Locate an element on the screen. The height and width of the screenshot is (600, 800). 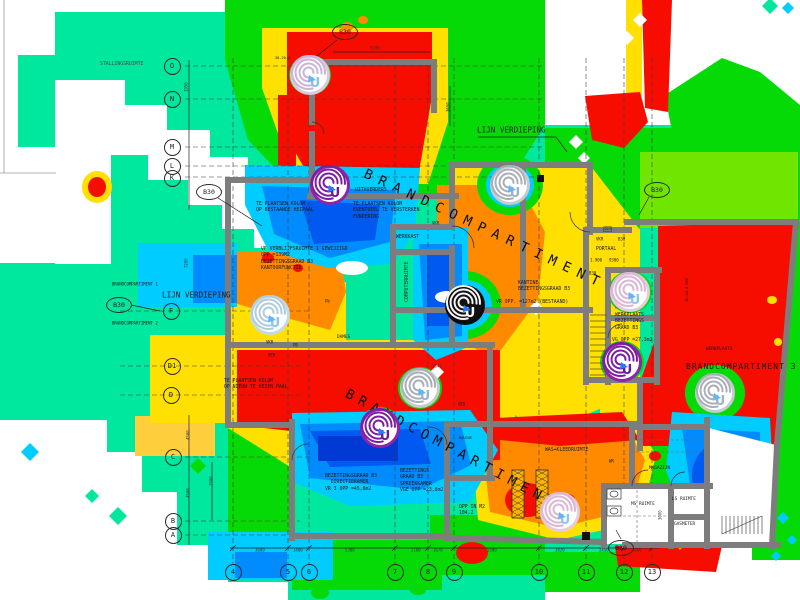
toilet-fixture is located at coordinates (614, 511).